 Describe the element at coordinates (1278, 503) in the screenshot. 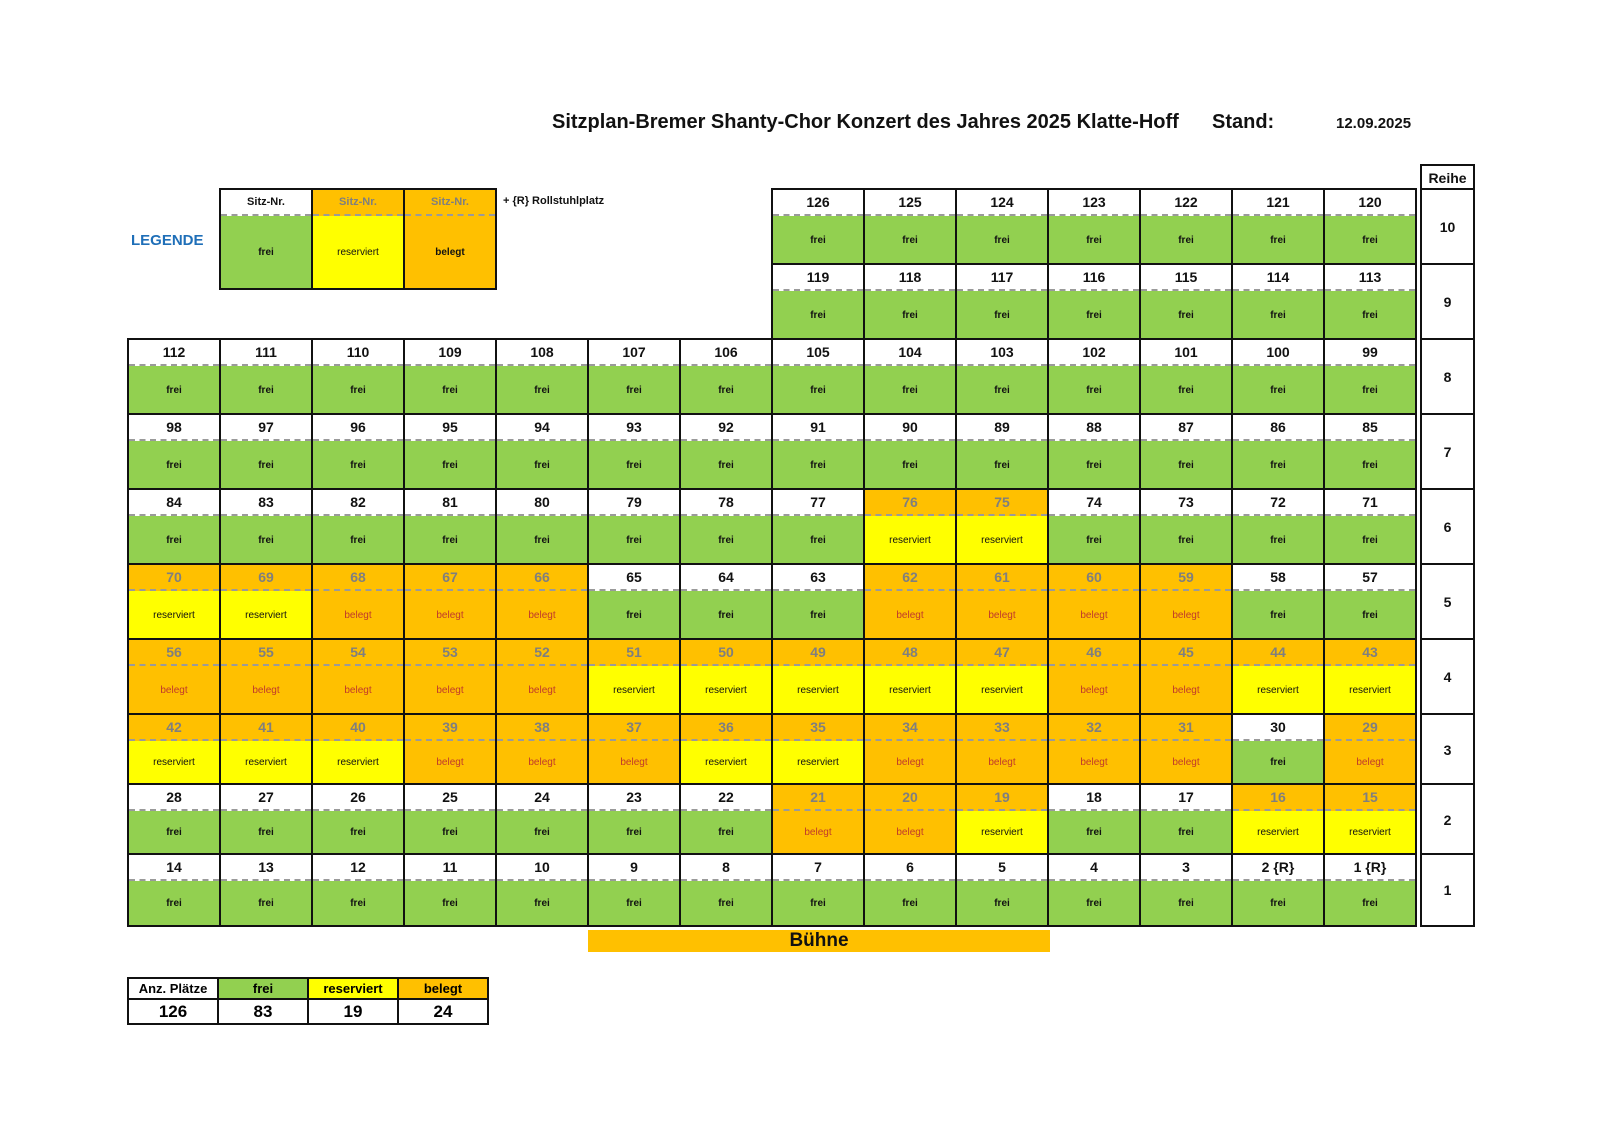

I see `seat-number: 72` at that location.